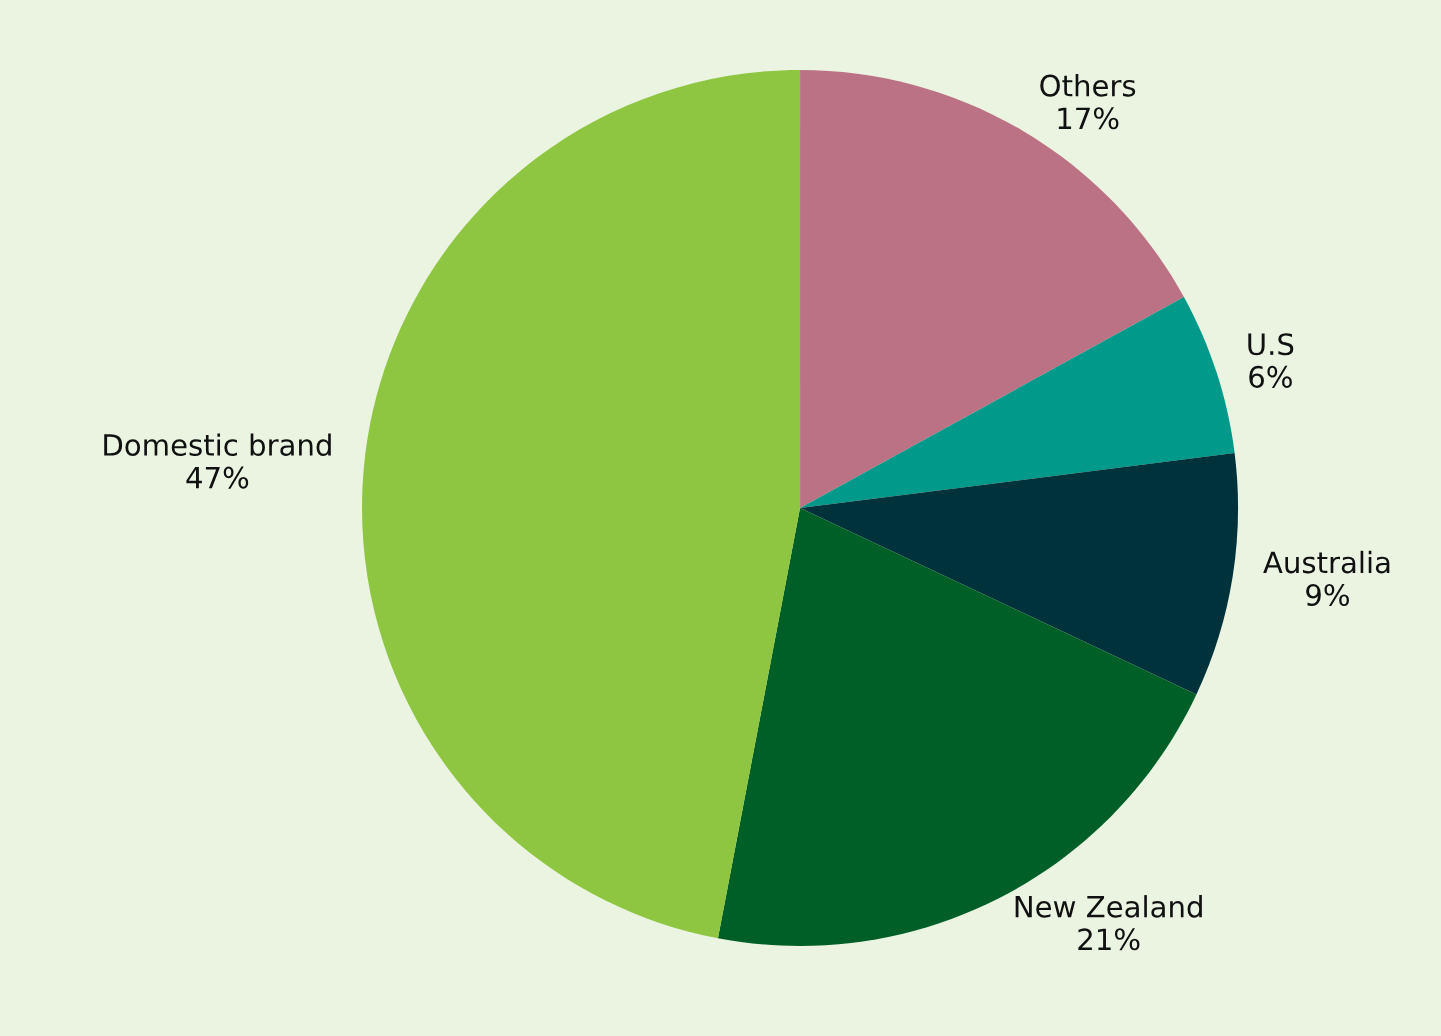 The width and height of the screenshot is (1441, 1036). What do you see at coordinates (1108, 906) in the screenshot?
I see `slice-label: New Zealand` at bounding box center [1108, 906].